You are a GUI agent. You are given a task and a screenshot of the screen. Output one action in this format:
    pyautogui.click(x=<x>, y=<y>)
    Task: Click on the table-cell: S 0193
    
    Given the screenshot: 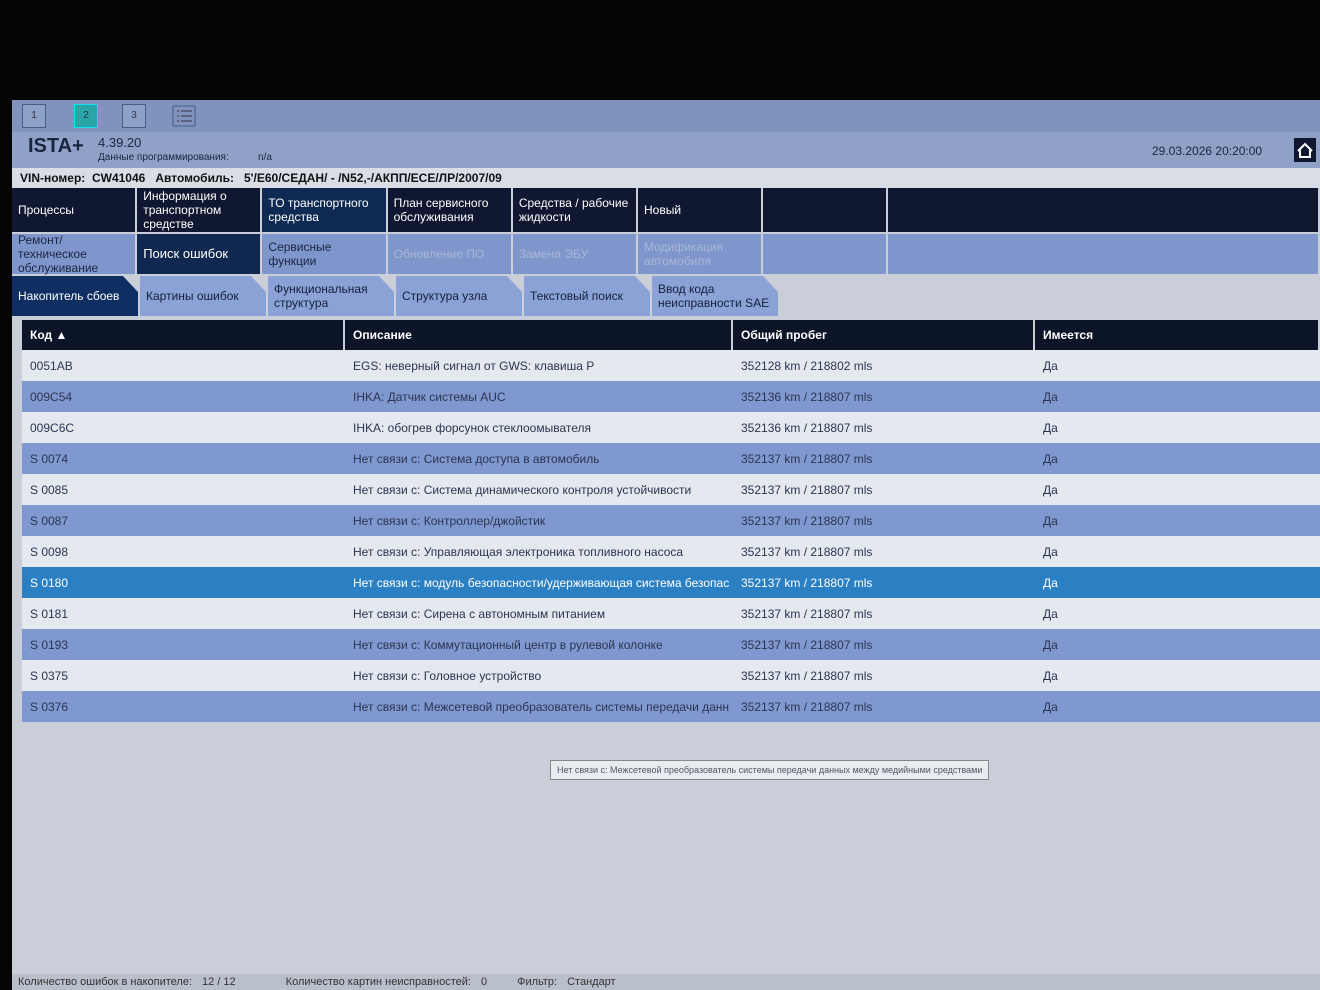 What is the action you would take?
    pyautogui.click(x=49, y=644)
    